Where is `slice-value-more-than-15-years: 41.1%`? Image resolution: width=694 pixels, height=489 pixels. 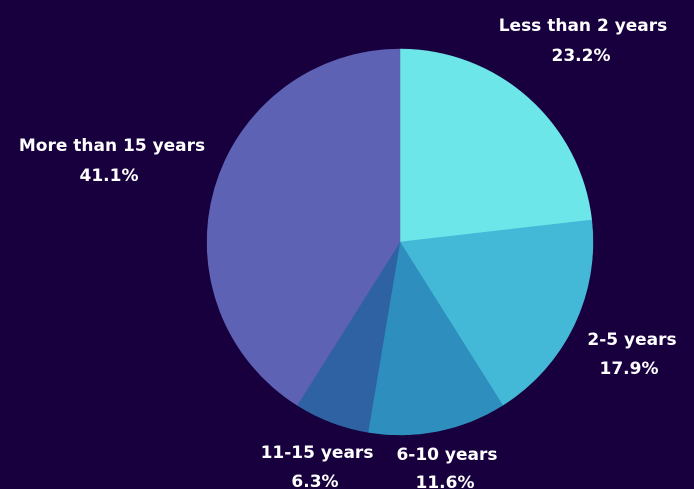 slice-value-more-than-15-years: 41.1% is located at coordinates (109, 176).